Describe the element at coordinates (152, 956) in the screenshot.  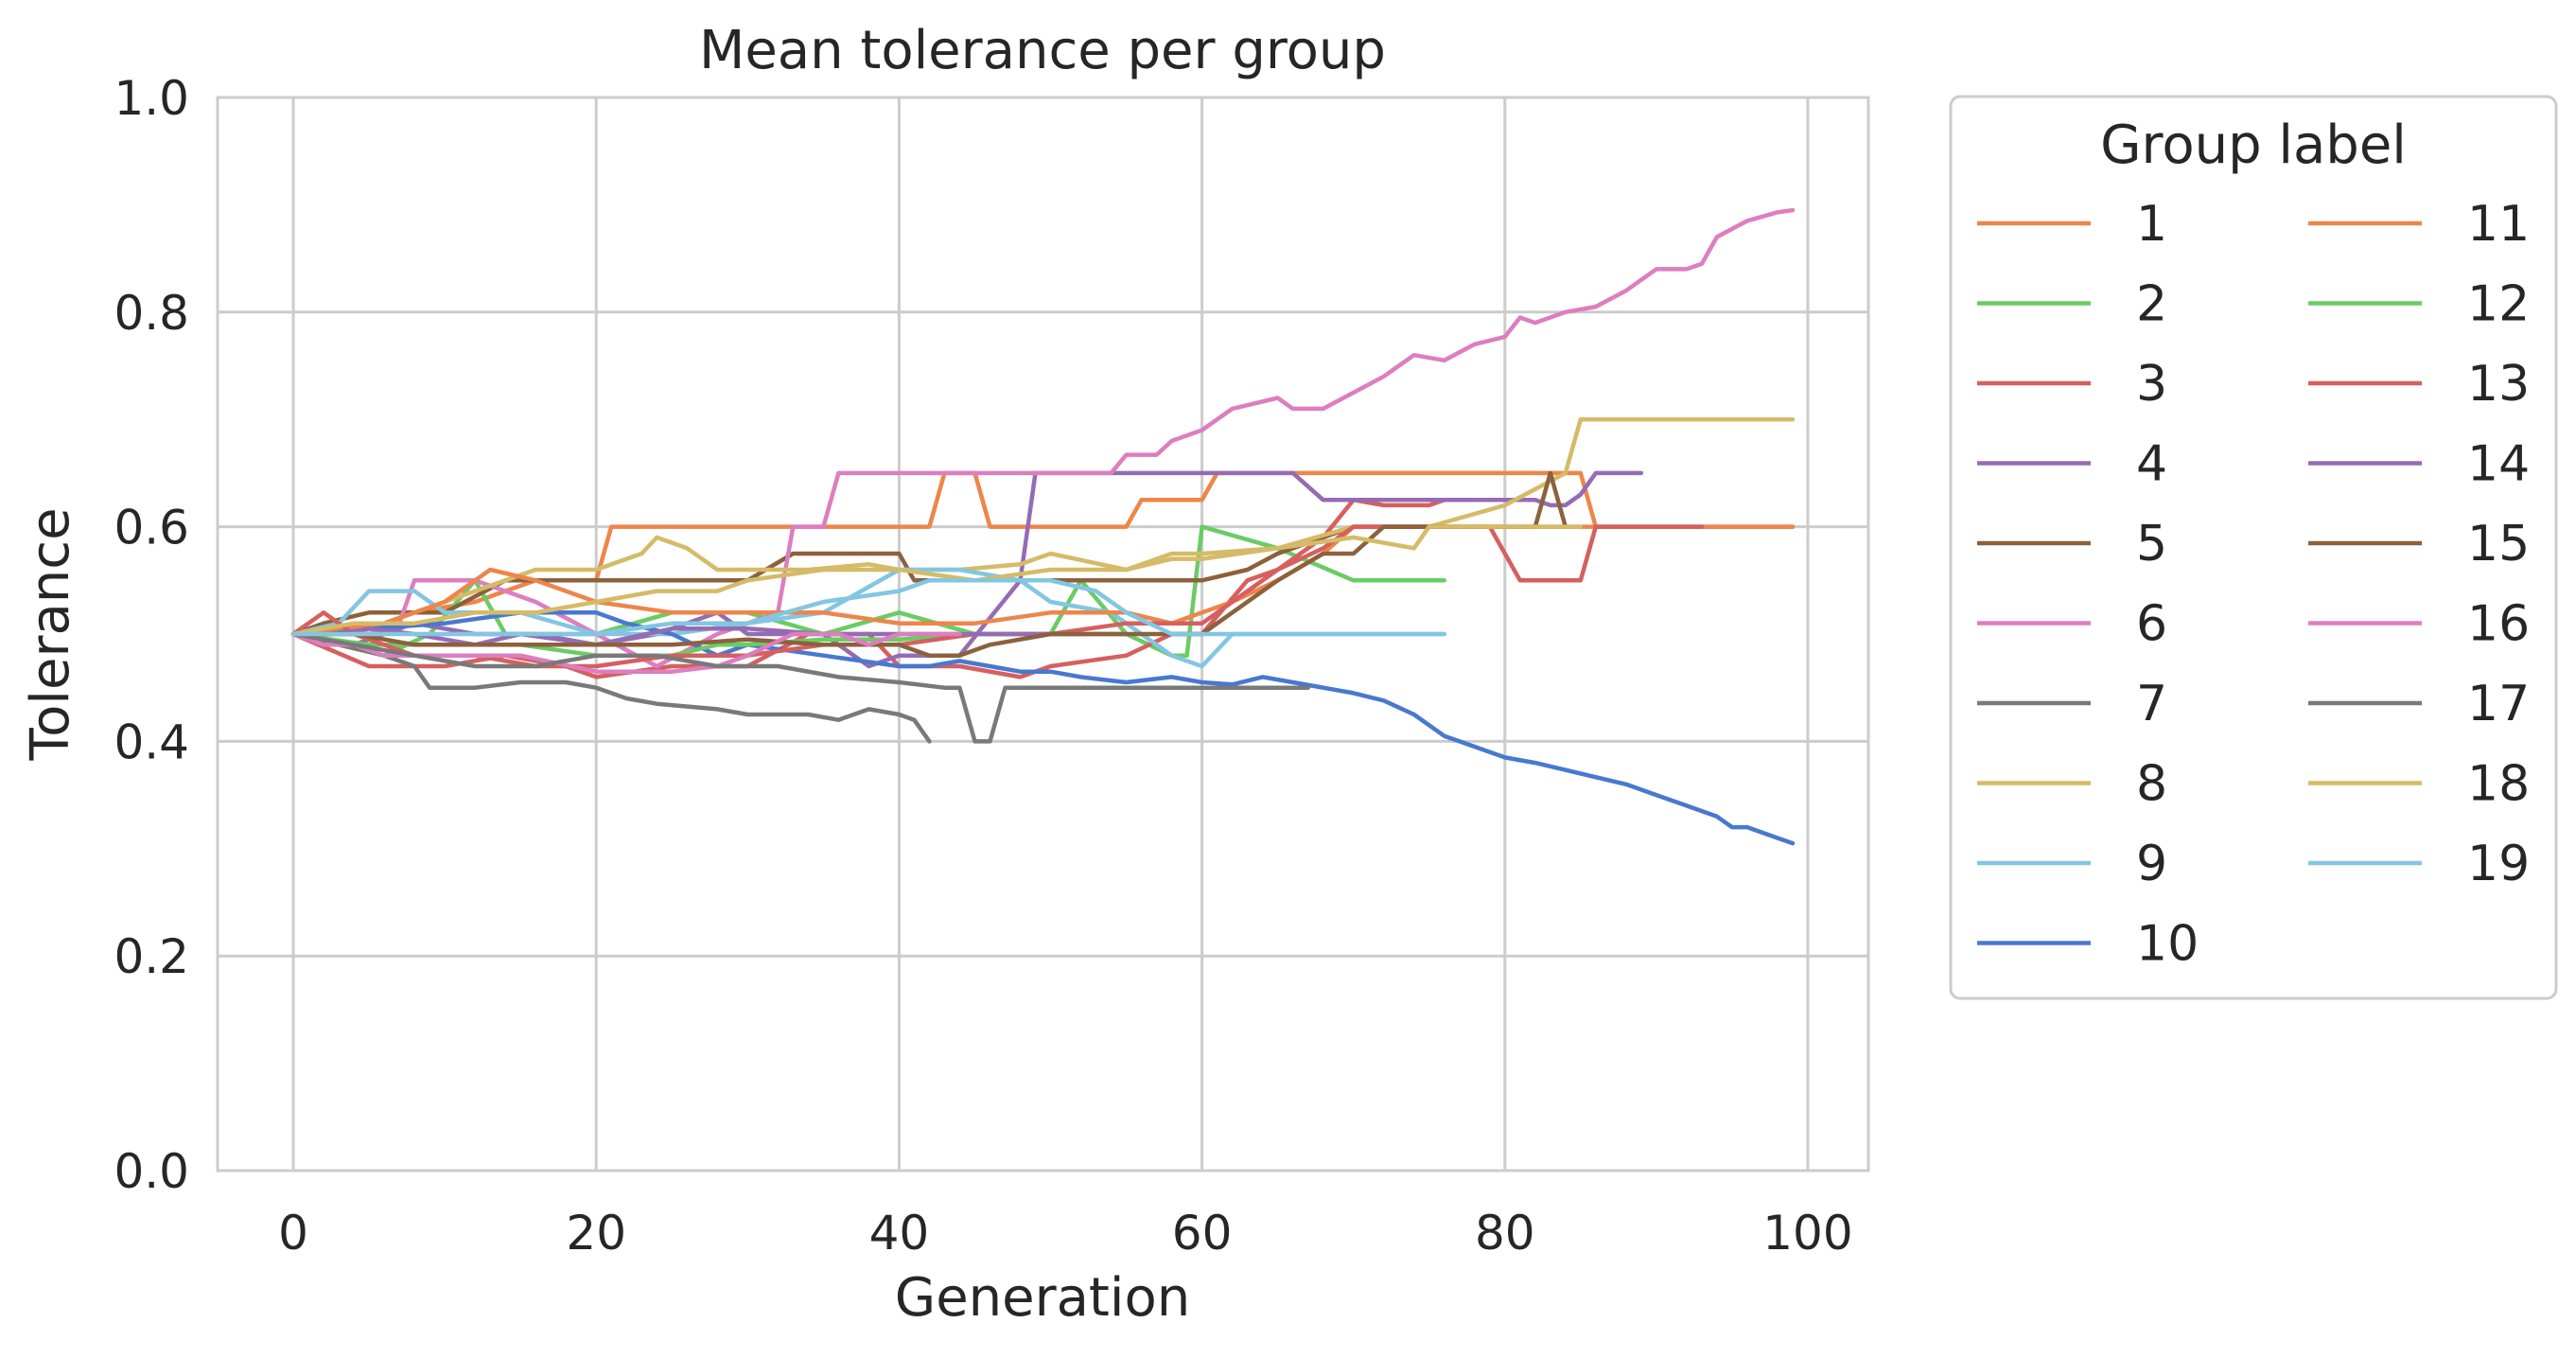
I see `y-tick-label: 0.2` at that location.